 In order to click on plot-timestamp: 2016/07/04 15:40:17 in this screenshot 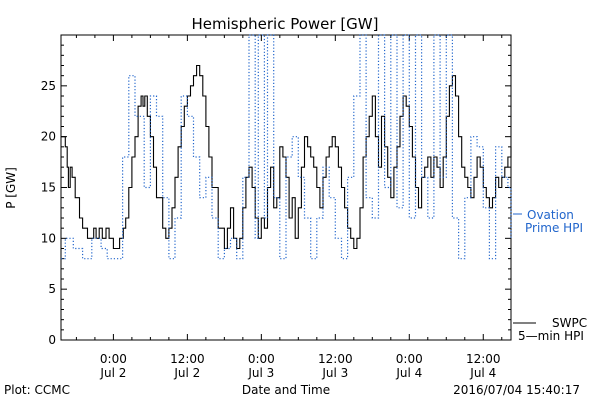, I will do `click(516, 390)`.